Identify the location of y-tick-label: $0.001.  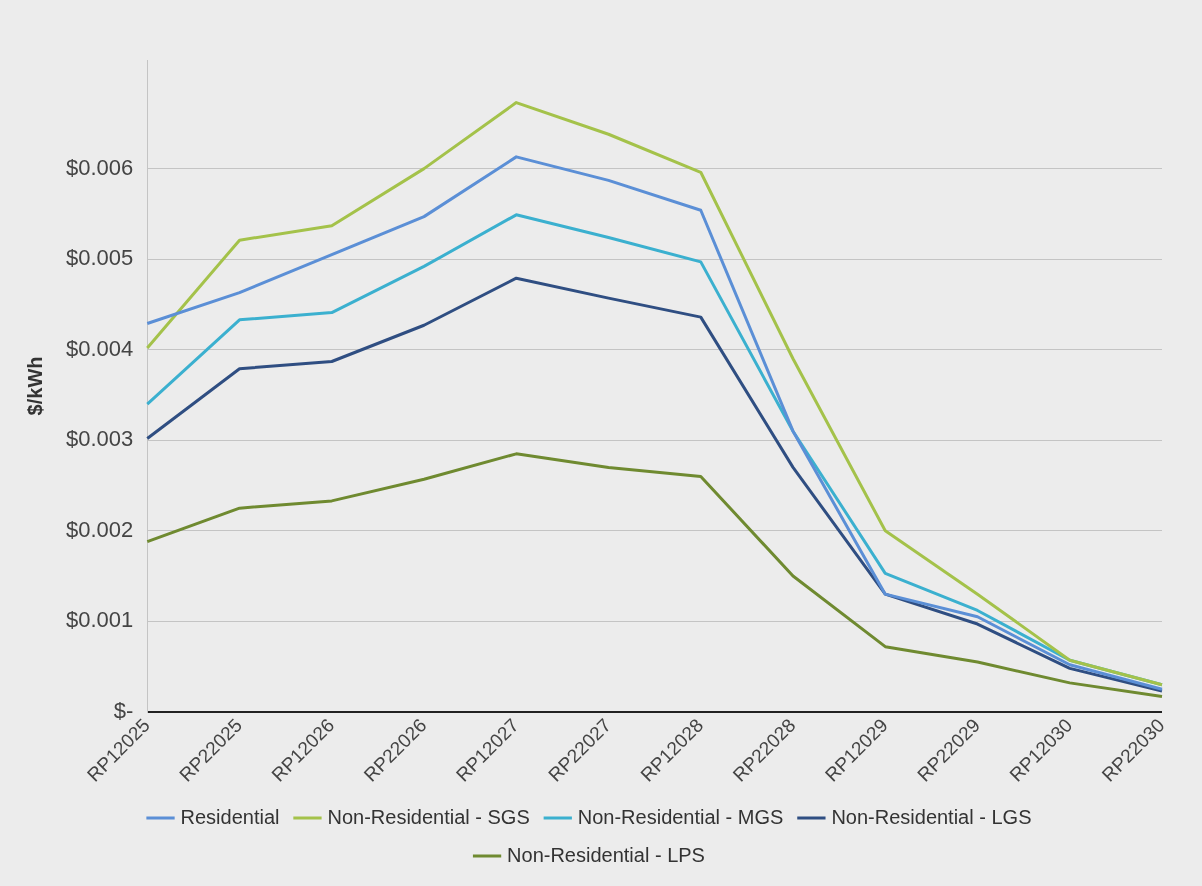
(99, 620).